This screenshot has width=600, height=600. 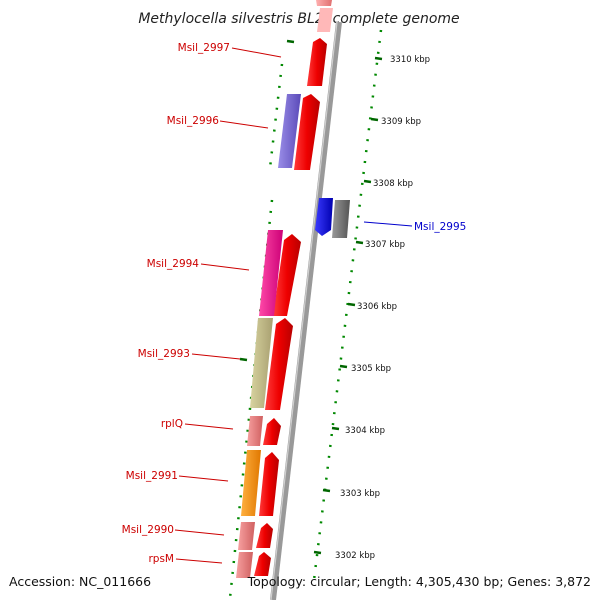 I want to click on tick-label: 3306 kbp, so click(x=377, y=307).